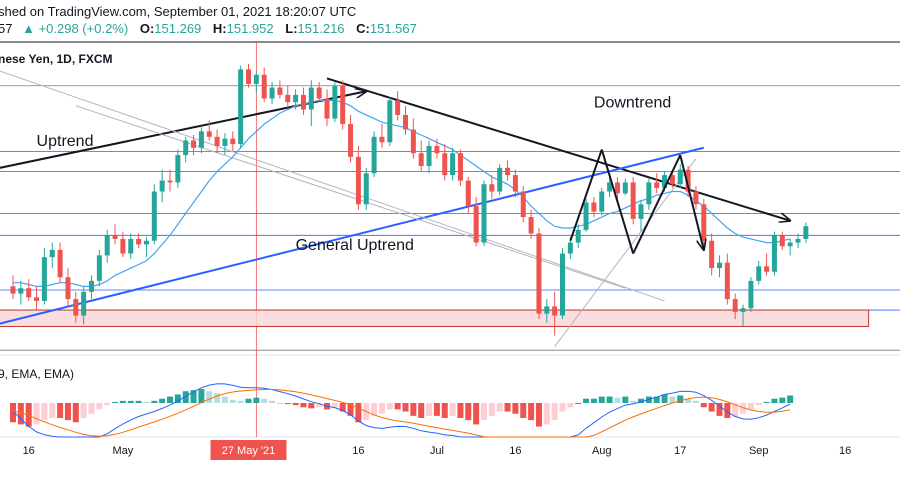 This screenshot has width=900, height=500. What do you see at coordinates (393, 28) in the screenshot?
I see `close-value: 151.567` at bounding box center [393, 28].